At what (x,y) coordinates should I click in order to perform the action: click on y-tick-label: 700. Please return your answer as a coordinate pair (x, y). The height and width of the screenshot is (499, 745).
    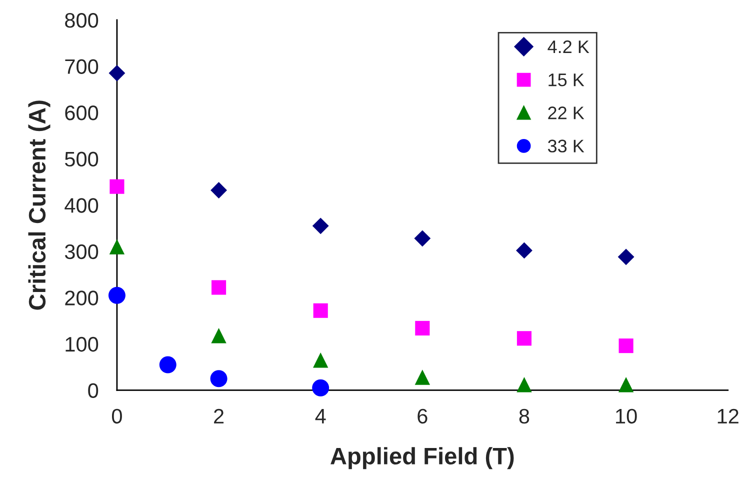
    Looking at the image, I should click on (81, 66).